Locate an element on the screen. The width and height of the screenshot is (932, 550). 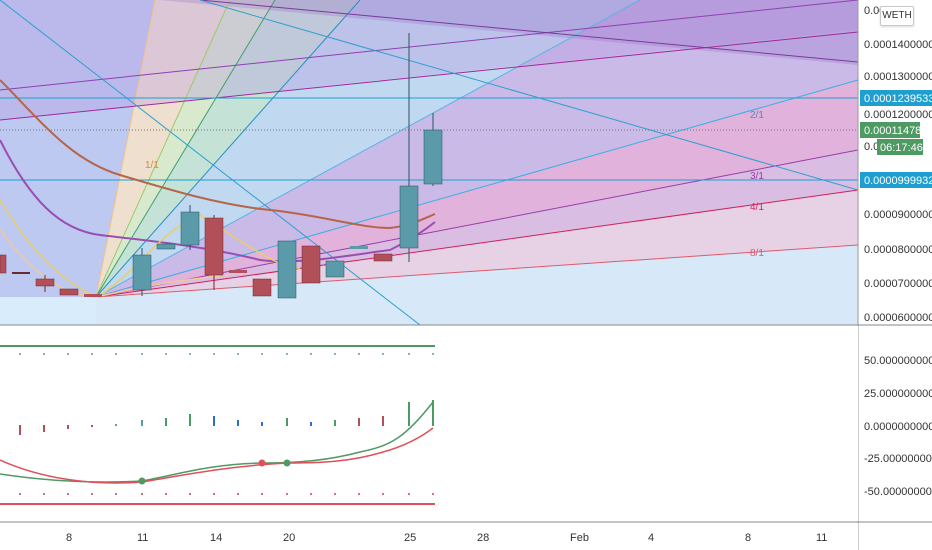
price-tick: 0.0000900000 is located at coordinates (898, 215).